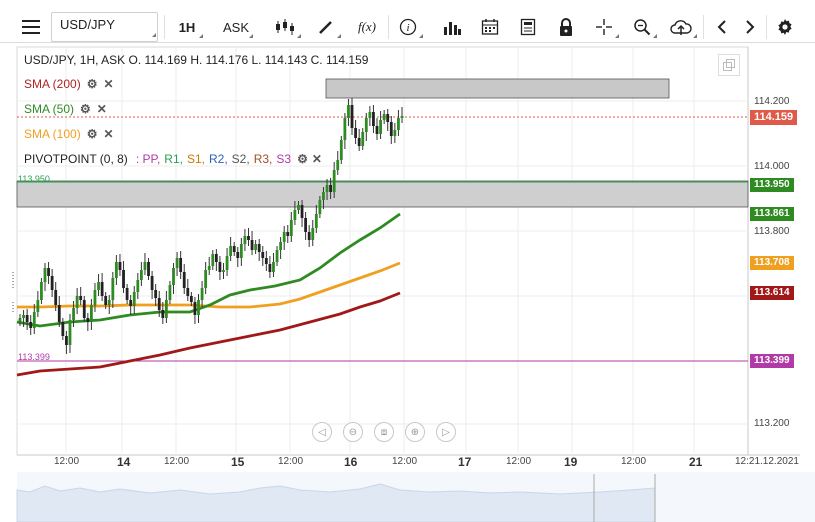 This screenshot has width=815, height=522. Describe the element at coordinates (382, 194) in the screenshot. I see `support-zone` at that location.